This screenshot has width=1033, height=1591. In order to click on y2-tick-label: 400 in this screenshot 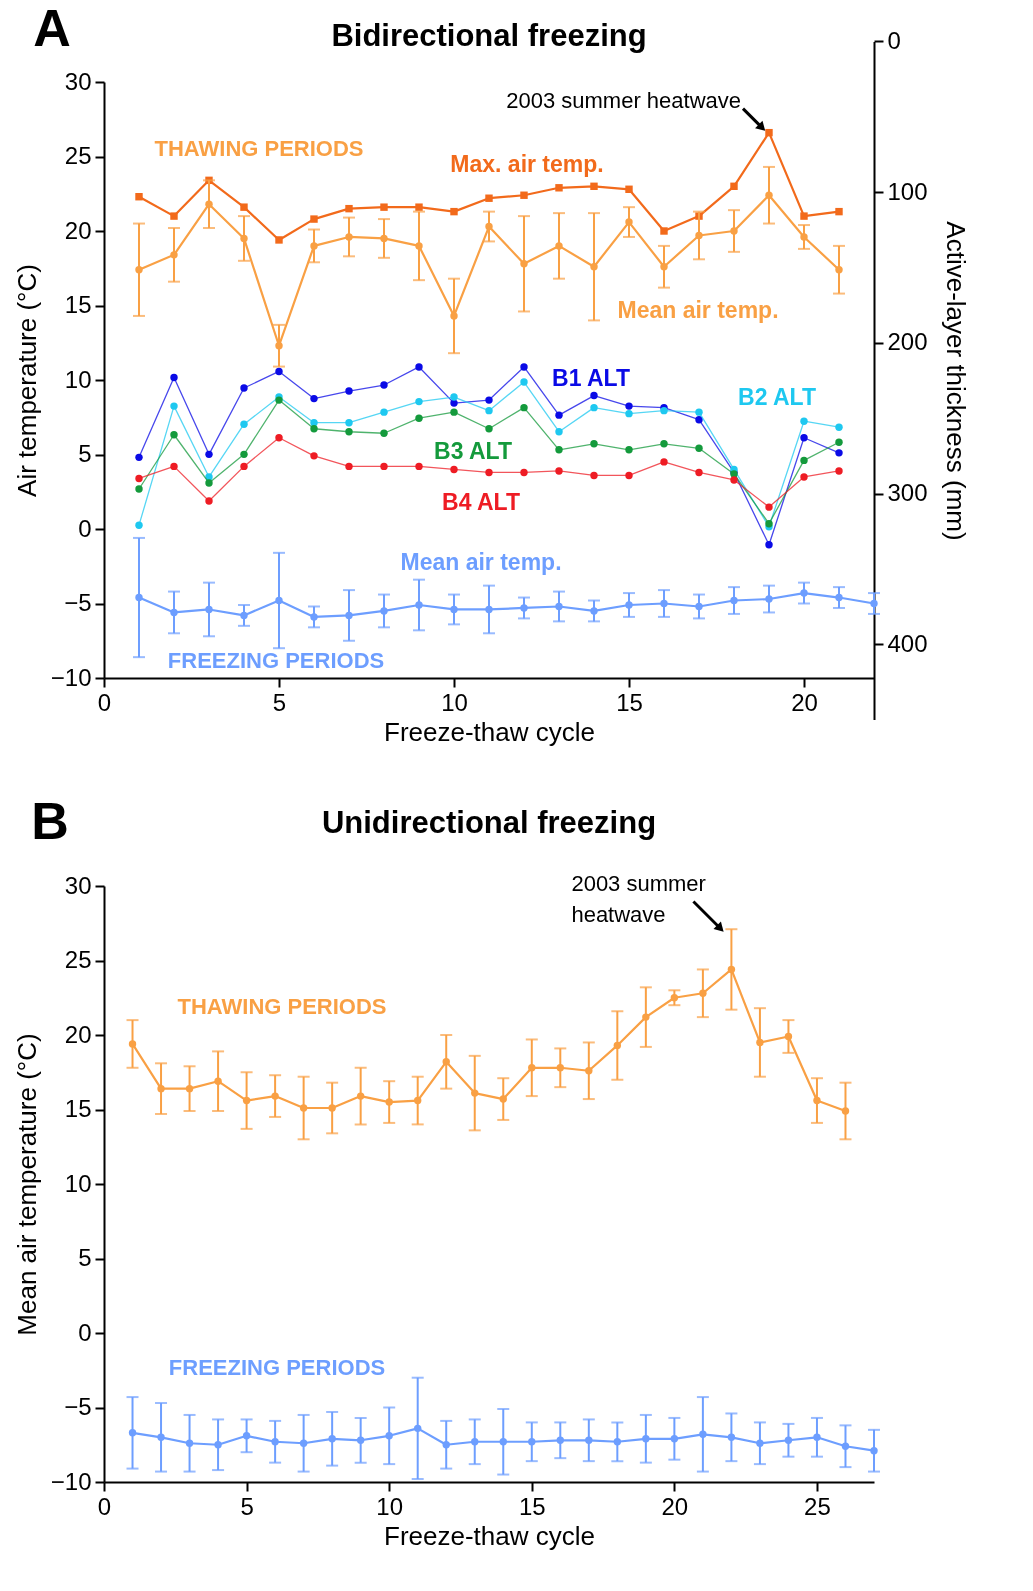, I will do `click(907, 643)`.